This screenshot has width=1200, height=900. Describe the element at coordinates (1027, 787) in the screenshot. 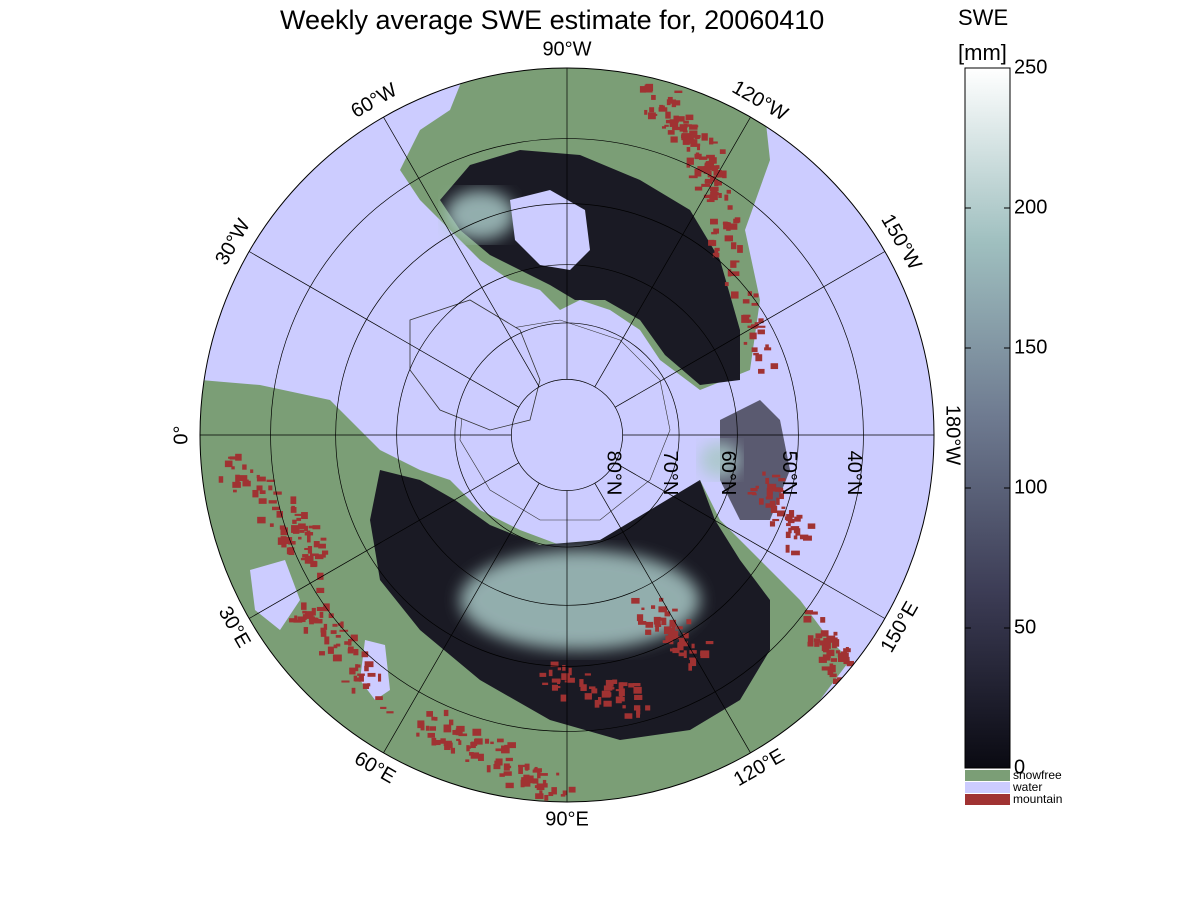

I see `category-label: water` at that location.